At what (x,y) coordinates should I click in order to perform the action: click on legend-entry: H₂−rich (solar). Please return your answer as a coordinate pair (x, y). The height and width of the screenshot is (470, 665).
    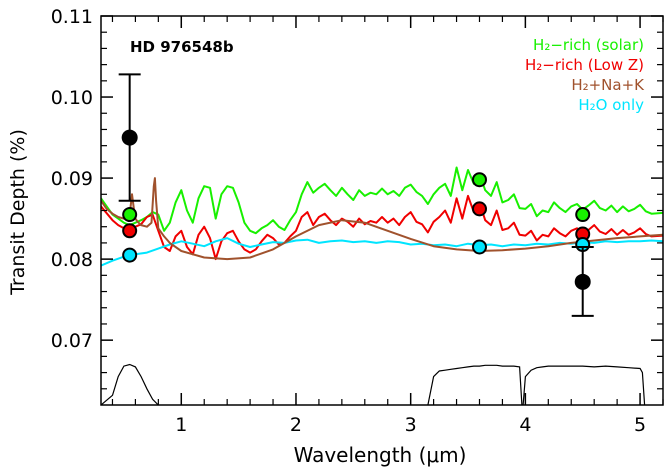
    Looking at the image, I should click on (588, 45).